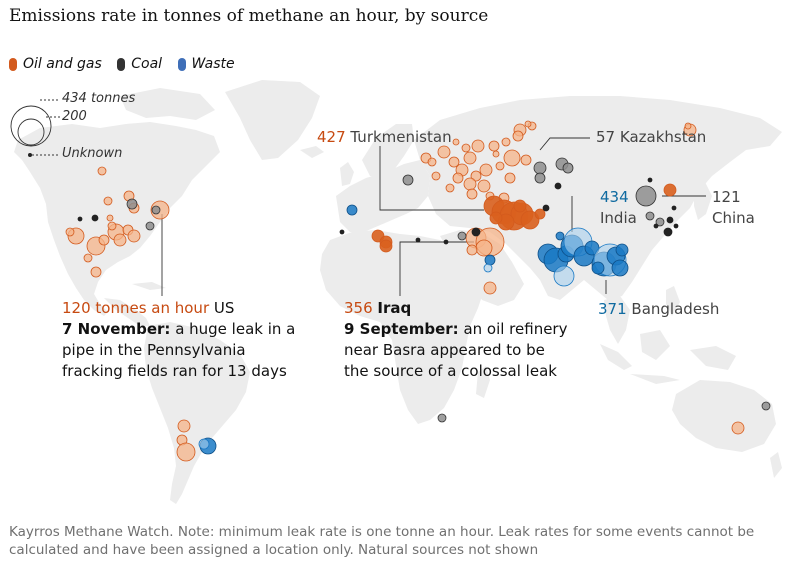 Image resolution: width=787 pixels, height=568 pixels. I want to click on land-new-zealand, so click(776, 465).